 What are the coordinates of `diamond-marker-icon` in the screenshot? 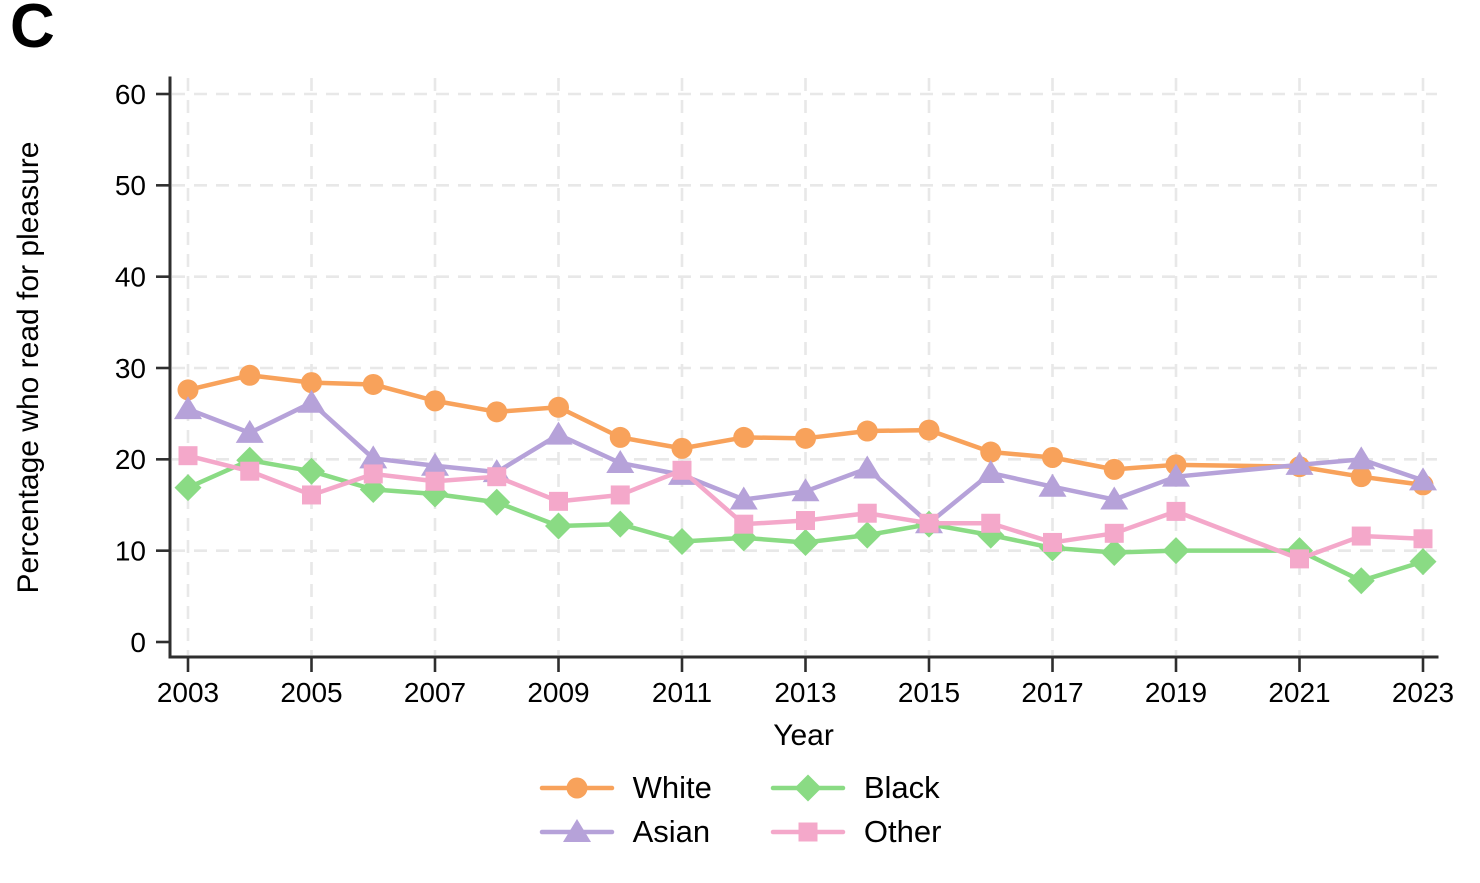 It's located at (808, 788).